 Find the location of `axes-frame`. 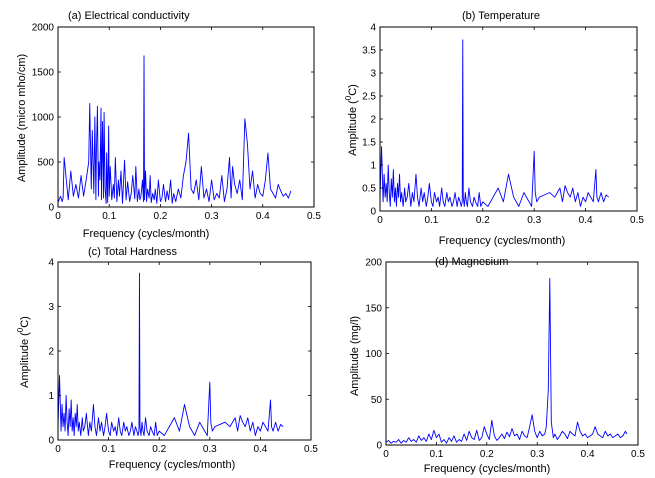

axes-frame is located at coordinates (184, 351).